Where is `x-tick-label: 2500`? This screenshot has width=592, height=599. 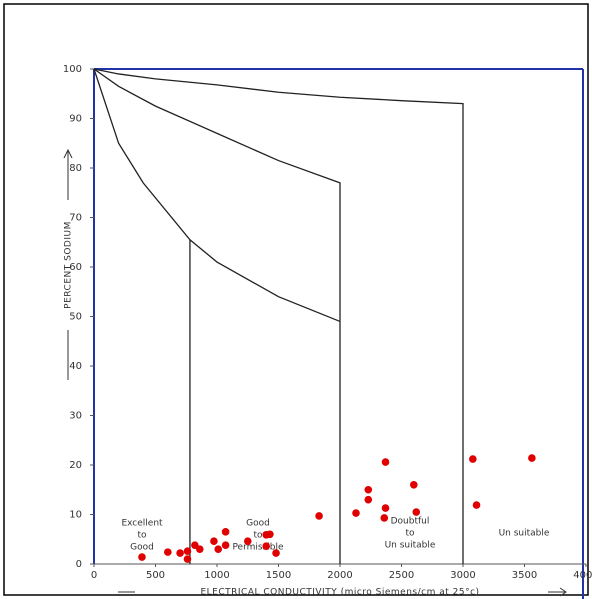
x-tick-label: 2500 is located at coordinates (401, 575).